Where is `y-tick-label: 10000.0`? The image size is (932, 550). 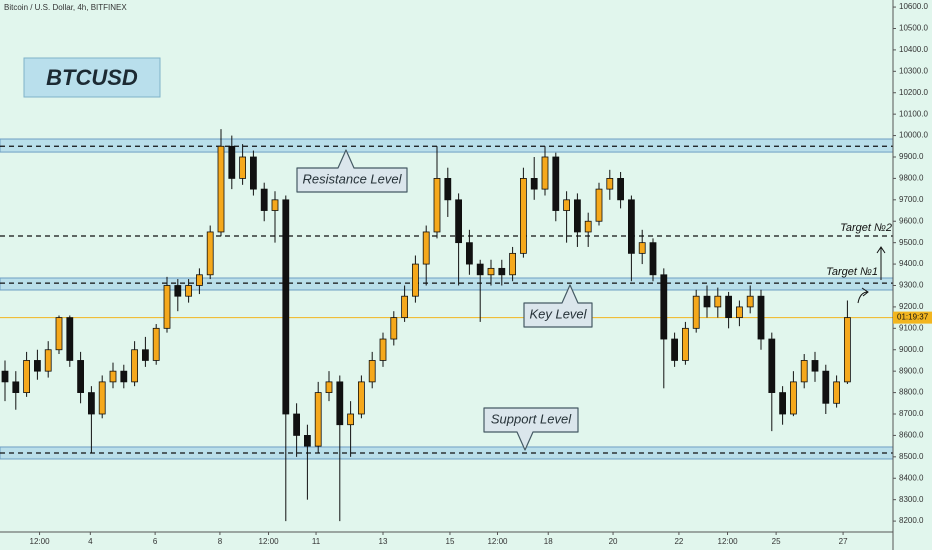 y-tick-label: 10000.0 is located at coordinates (913, 135).